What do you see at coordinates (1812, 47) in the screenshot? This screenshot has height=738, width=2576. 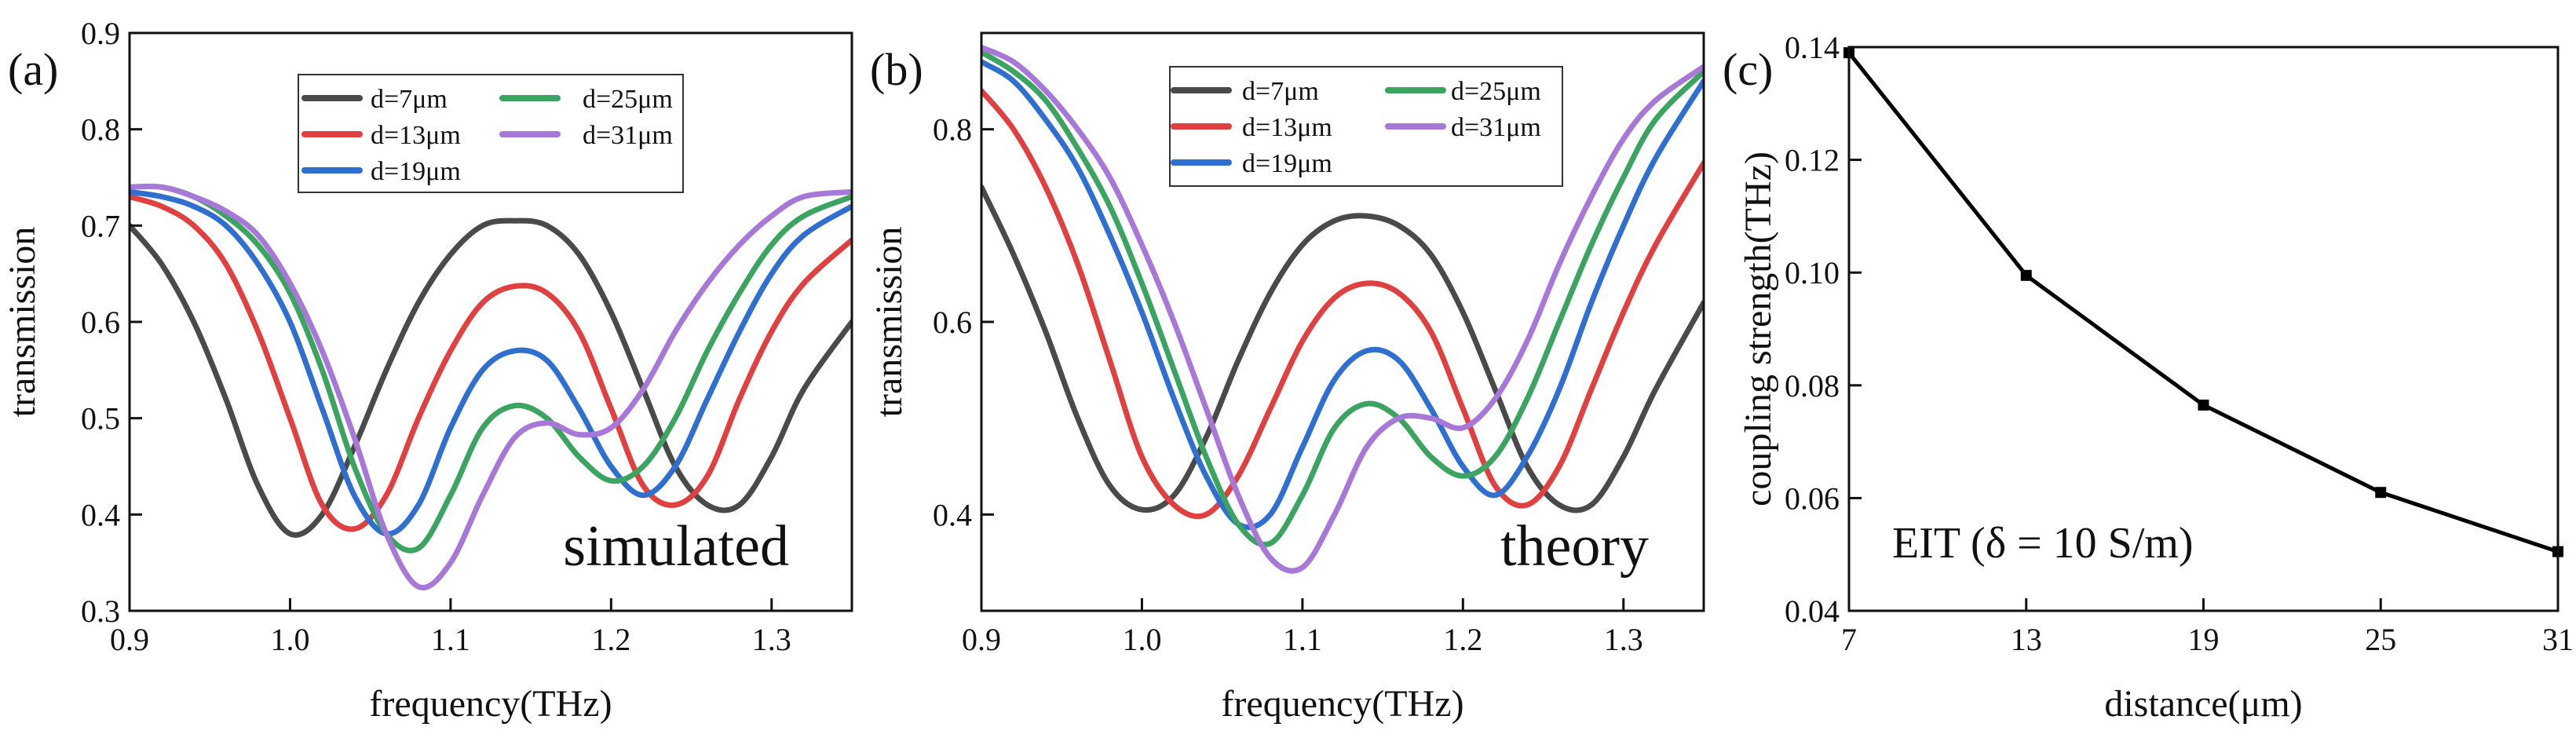 I see `y-tick-label: 0.14` at bounding box center [1812, 47].